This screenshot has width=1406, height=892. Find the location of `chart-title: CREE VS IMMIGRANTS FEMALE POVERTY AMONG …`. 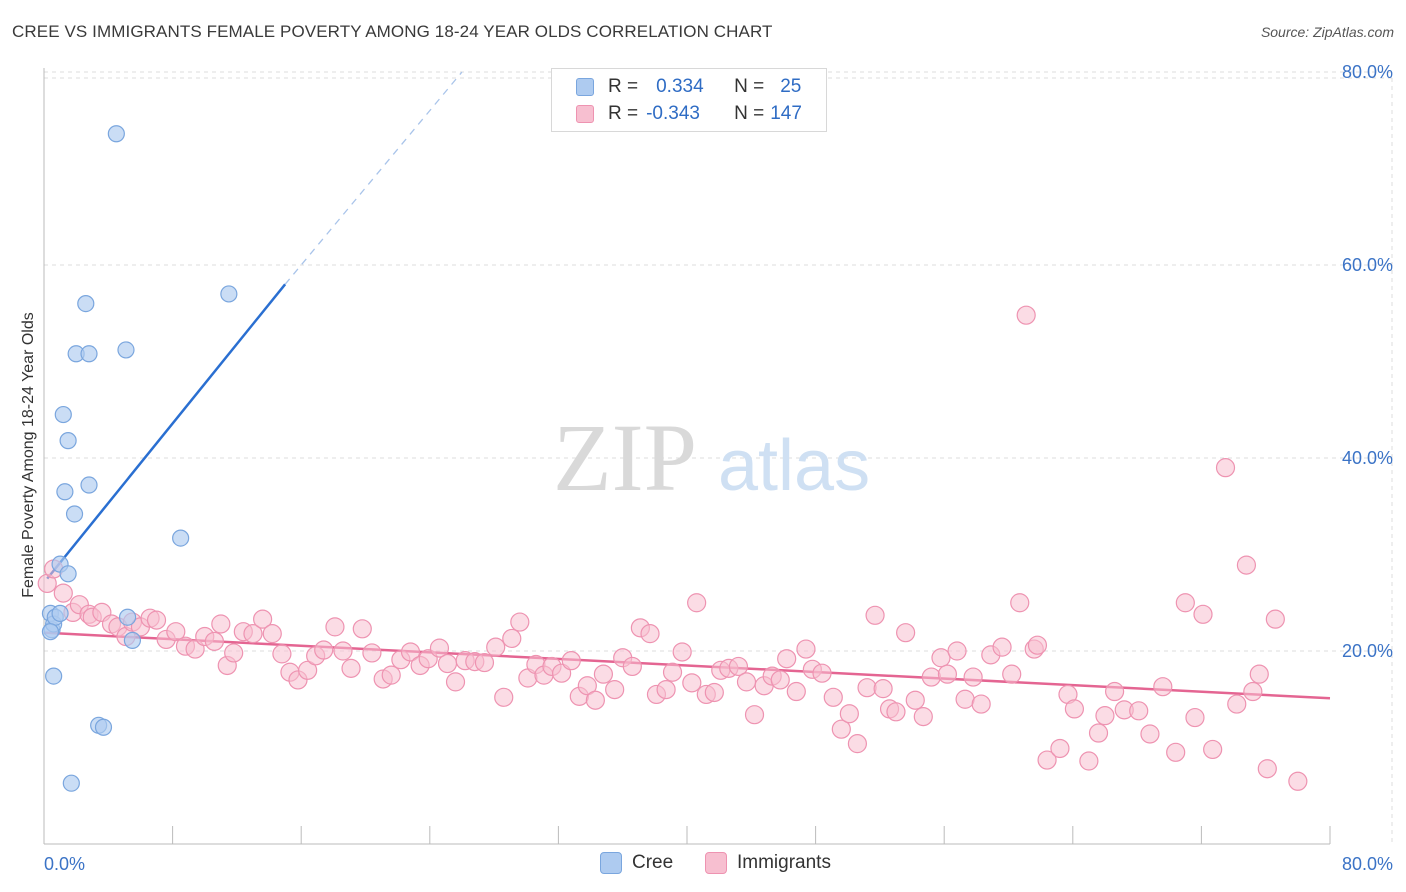

chart-title: CREE VS IMMIGRANTS FEMALE POVERTY AMONG … is located at coordinates (392, 31).